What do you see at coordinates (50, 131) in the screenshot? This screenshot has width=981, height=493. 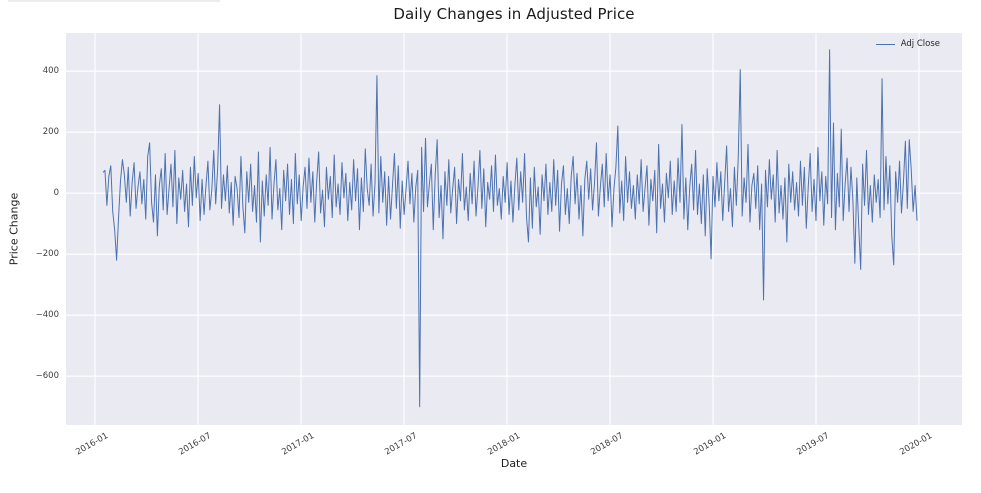 I see `y-tick-label: 200` at bounding box center [50, 131].